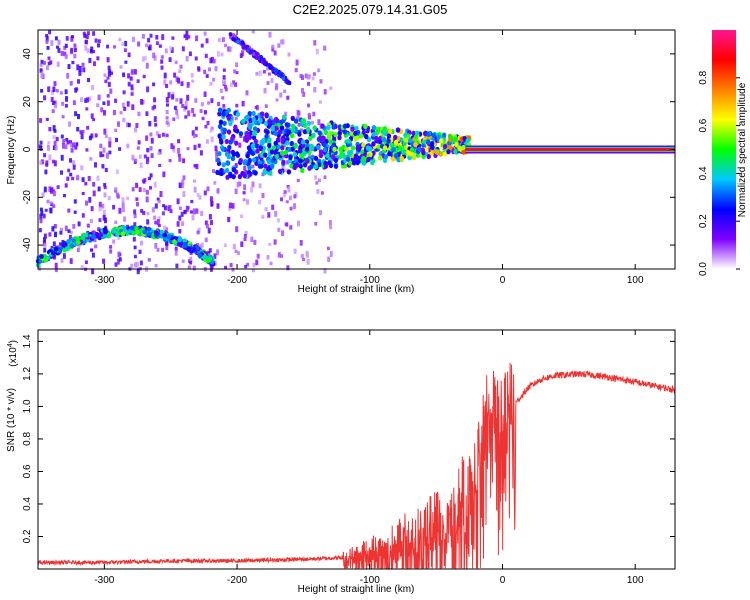  Describe the element at coordinates (703, 125) in the screenshot. I see `colorbar-tick-label: 0.6` at that location.